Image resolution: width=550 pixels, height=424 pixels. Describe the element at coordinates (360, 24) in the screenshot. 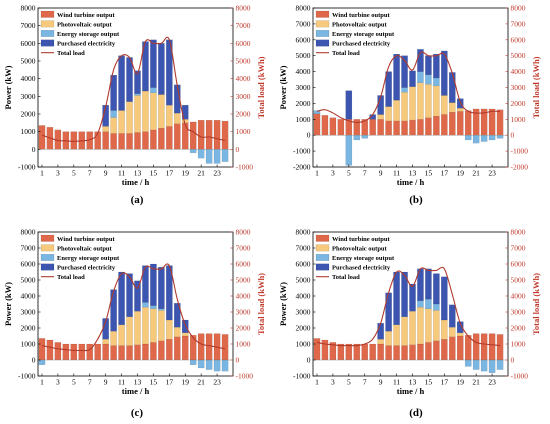

I see `legend-label: Photovoltaic output` at that location.